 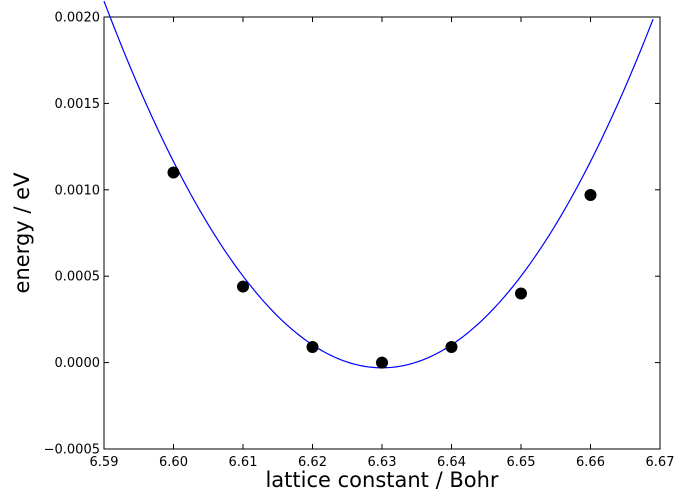 I want to click on x-tick-label: 6.67, so click(x=660, y=462).